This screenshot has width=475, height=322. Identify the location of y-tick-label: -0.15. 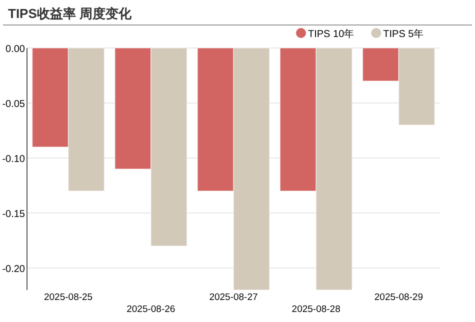
(14, 214).